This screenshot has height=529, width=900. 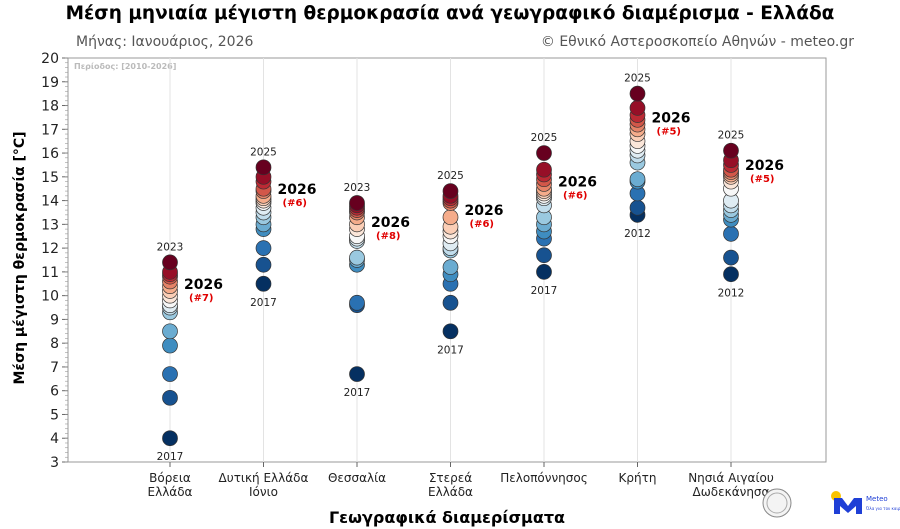 I want to click on x-tick-label: Νησιά Αιγαίου, so click(x=731, y=478).